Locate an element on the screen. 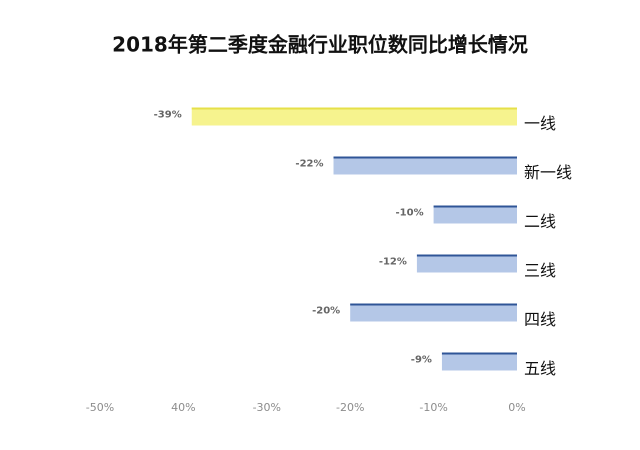 Image resolution: width=640 pixels, height=450 pixels. x-tick-label: 40% is located at coordinates (183, 407).